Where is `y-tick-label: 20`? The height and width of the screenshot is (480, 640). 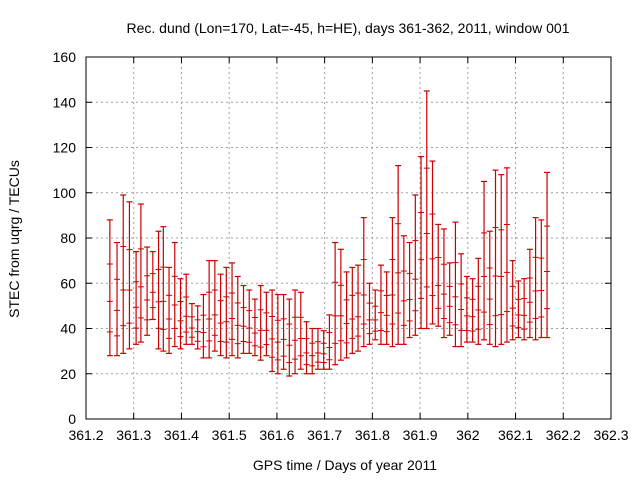
y-tick-label: 20 is located at coordinates (68, 374).